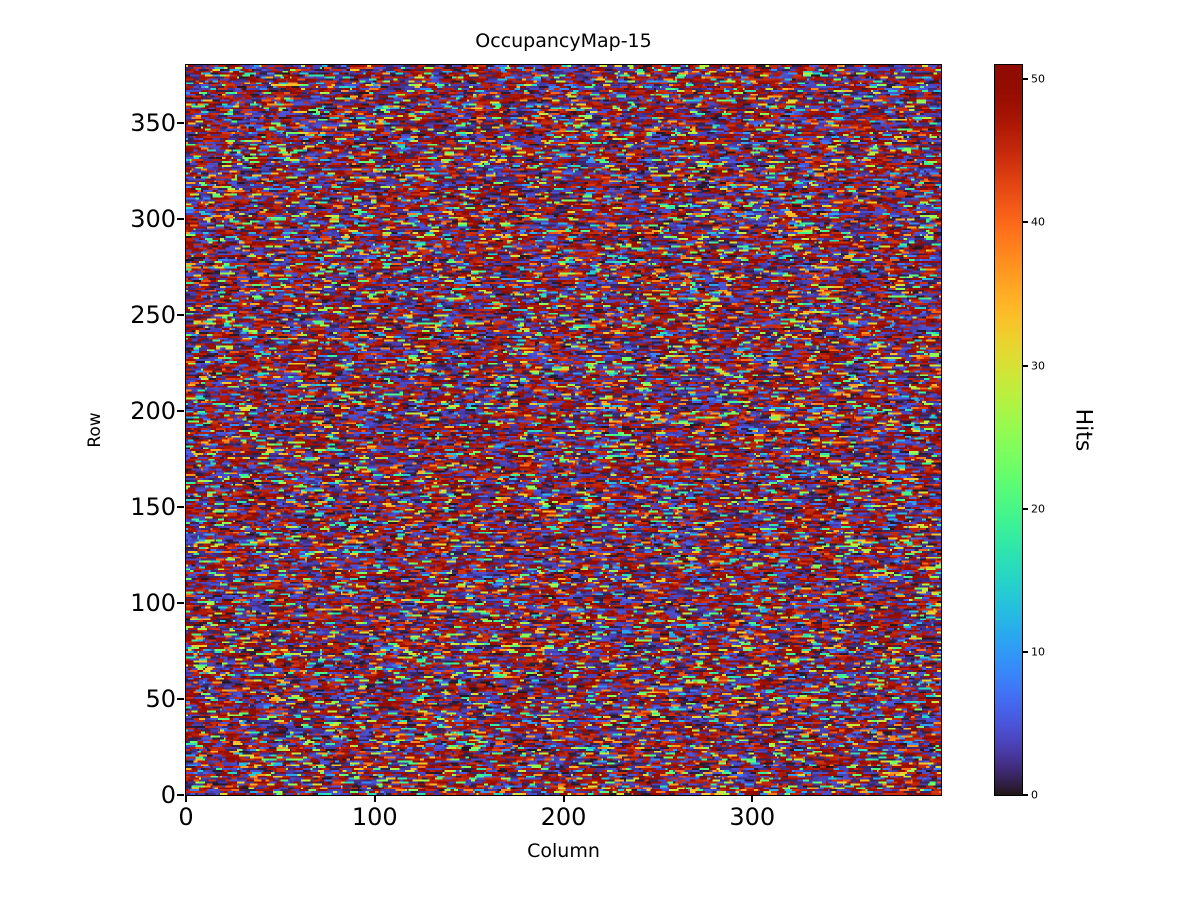 Image resolution: width=1200 pixels, height=900 pixels. Describe the element at coordinates (563, 41) in the screenshot. I see `chart-title: OccupancyMap-15` at that location.